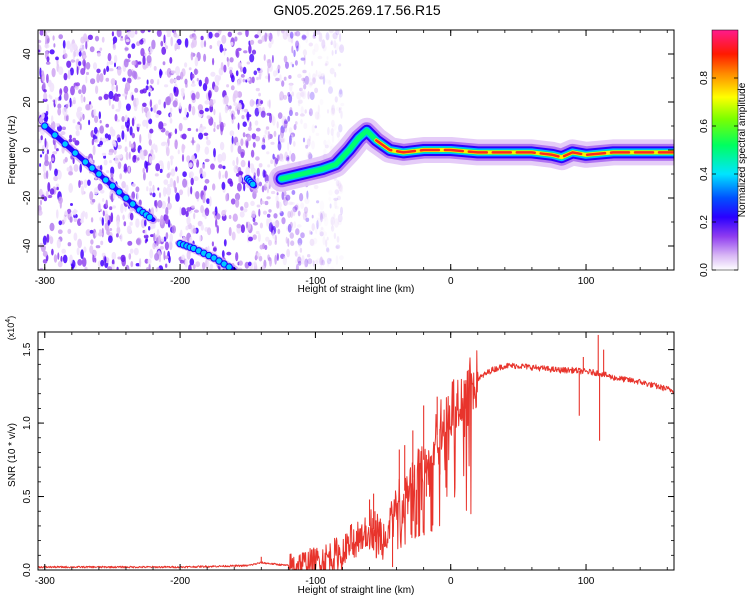  What do you see at coordinates (45, 126) in the screenshot?
I see `ridge-point` at bounding box center [45, 126].